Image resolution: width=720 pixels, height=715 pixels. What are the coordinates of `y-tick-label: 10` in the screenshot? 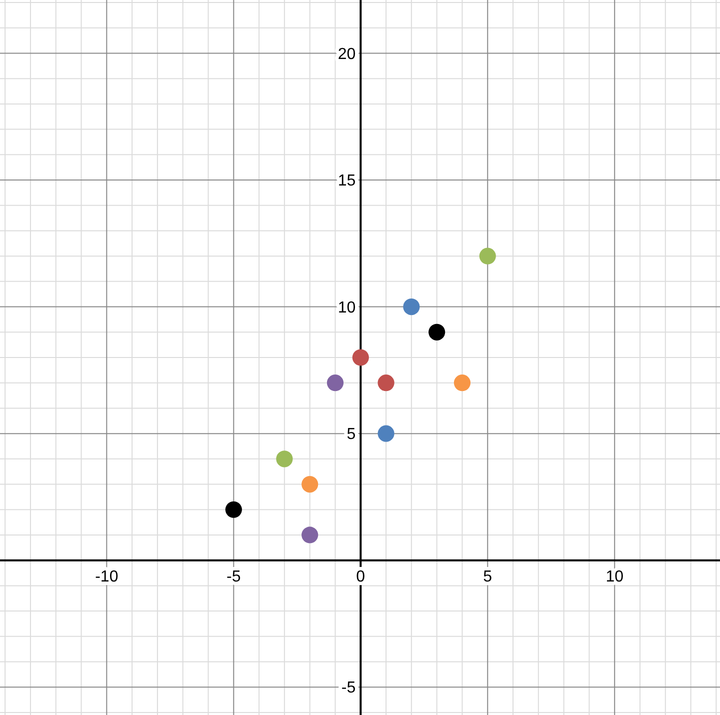 It's located at (347, 307).